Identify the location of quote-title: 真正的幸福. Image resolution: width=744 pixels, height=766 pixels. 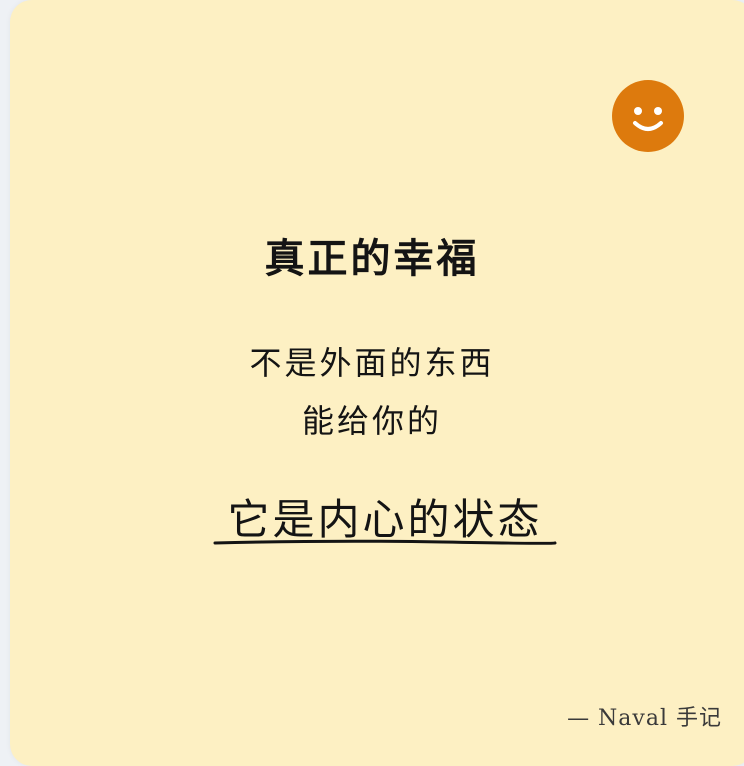
(372, 258).